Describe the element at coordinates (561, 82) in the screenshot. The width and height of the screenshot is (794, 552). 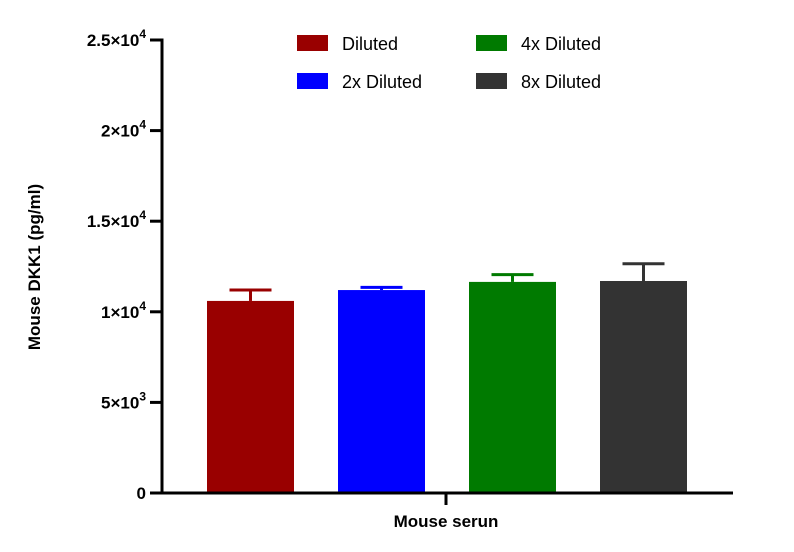
I see `legend-label-4: 8x Diluted` at that location.